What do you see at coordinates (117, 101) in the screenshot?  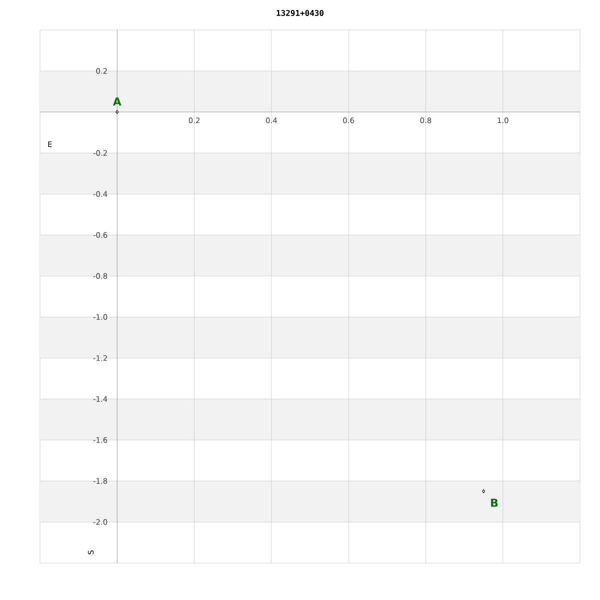 I see `annotation: A` at bounding box center [117, 101].